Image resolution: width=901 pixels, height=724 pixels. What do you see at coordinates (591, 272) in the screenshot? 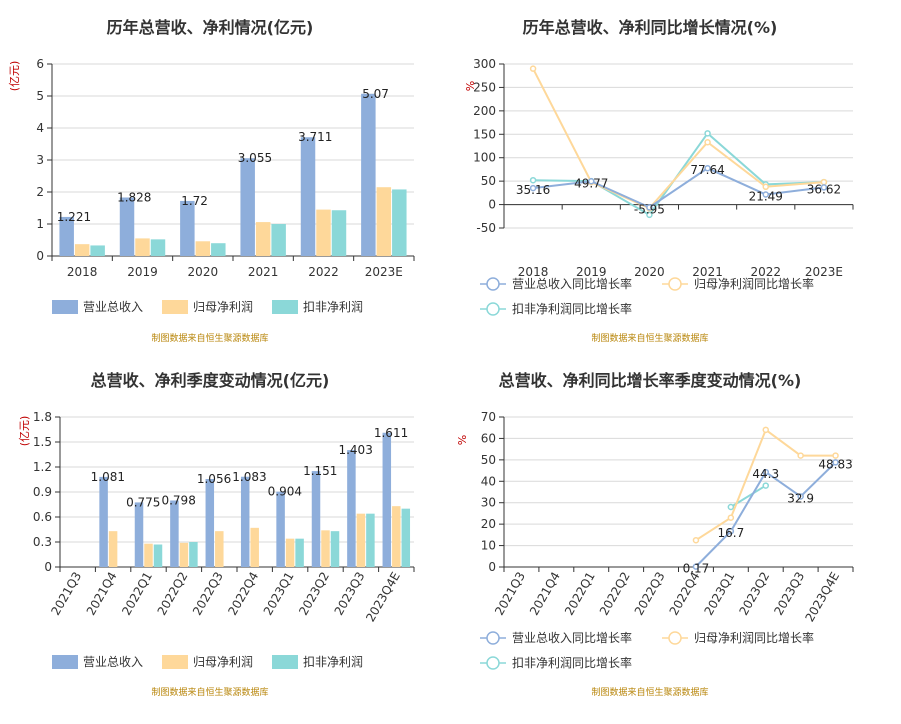
I see `x-tick-label: 2019` at bounding box center [591, 272].